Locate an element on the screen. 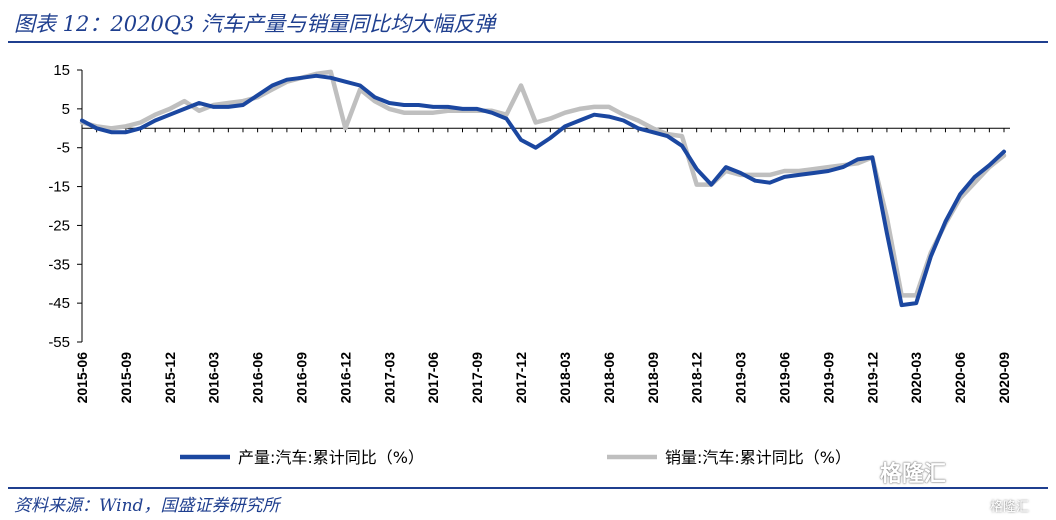 This screenshot has width=1056, height=520. x-tick-label: 2020-03 is located at coordinates (916, 378).